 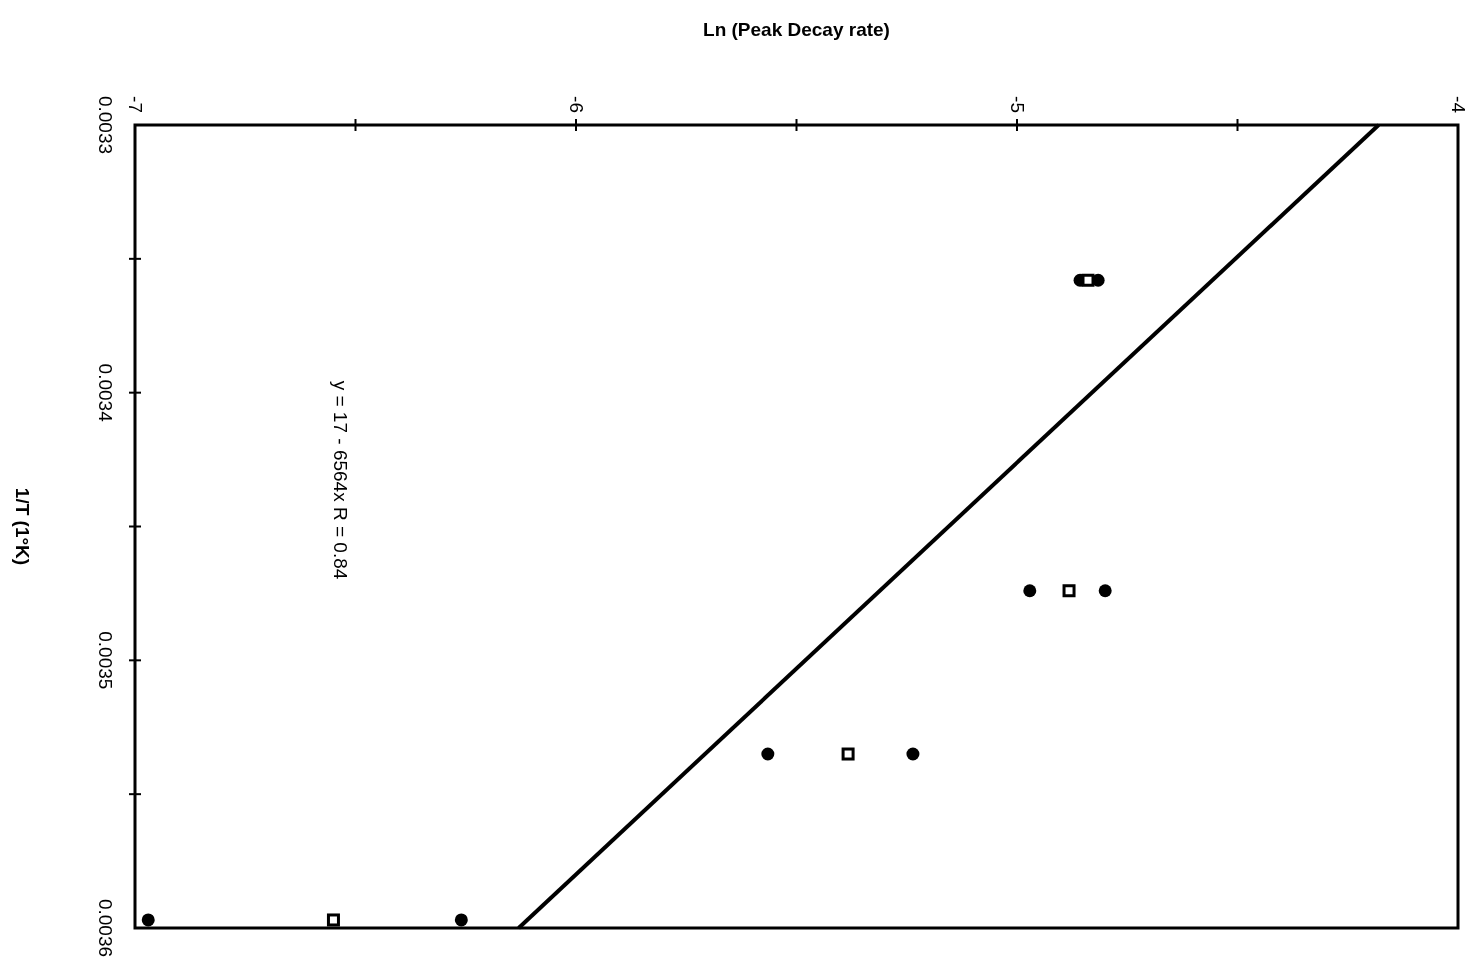 What do you see at coordinates (105, 928) in the screenshot?
I see `y-tick-label: 0.0036` at bounding box center [105, 928].